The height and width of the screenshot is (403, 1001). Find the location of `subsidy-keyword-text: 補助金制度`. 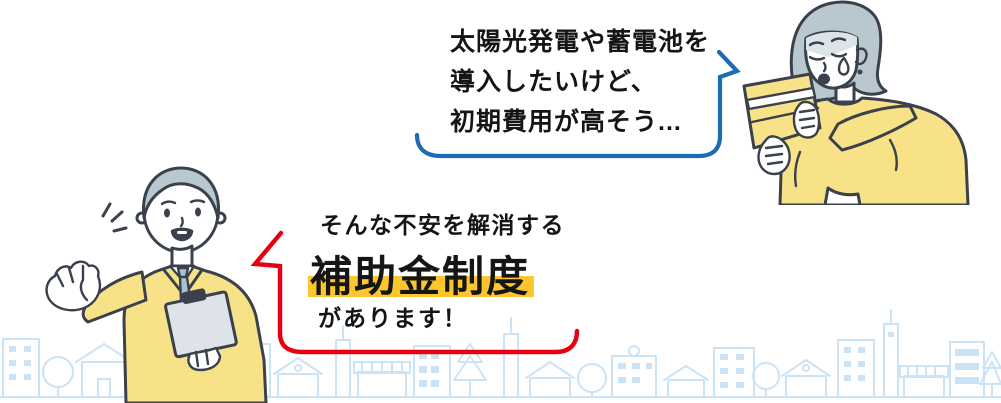

subsidy-keyword-text: 補助金制度 is located at coordinates (420, 276).